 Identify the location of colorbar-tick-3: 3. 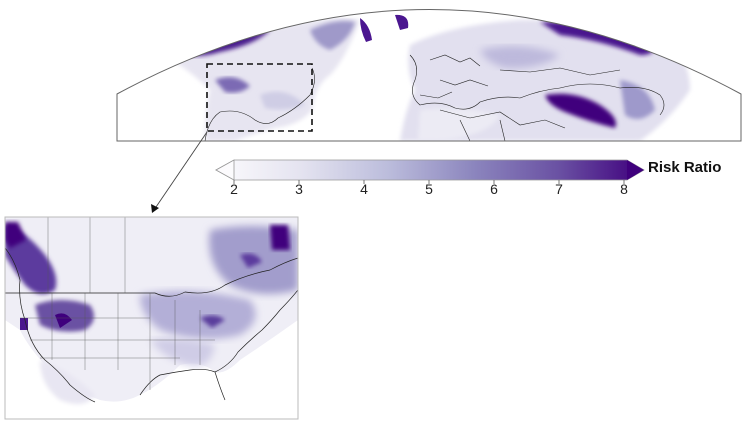
(299, 189).